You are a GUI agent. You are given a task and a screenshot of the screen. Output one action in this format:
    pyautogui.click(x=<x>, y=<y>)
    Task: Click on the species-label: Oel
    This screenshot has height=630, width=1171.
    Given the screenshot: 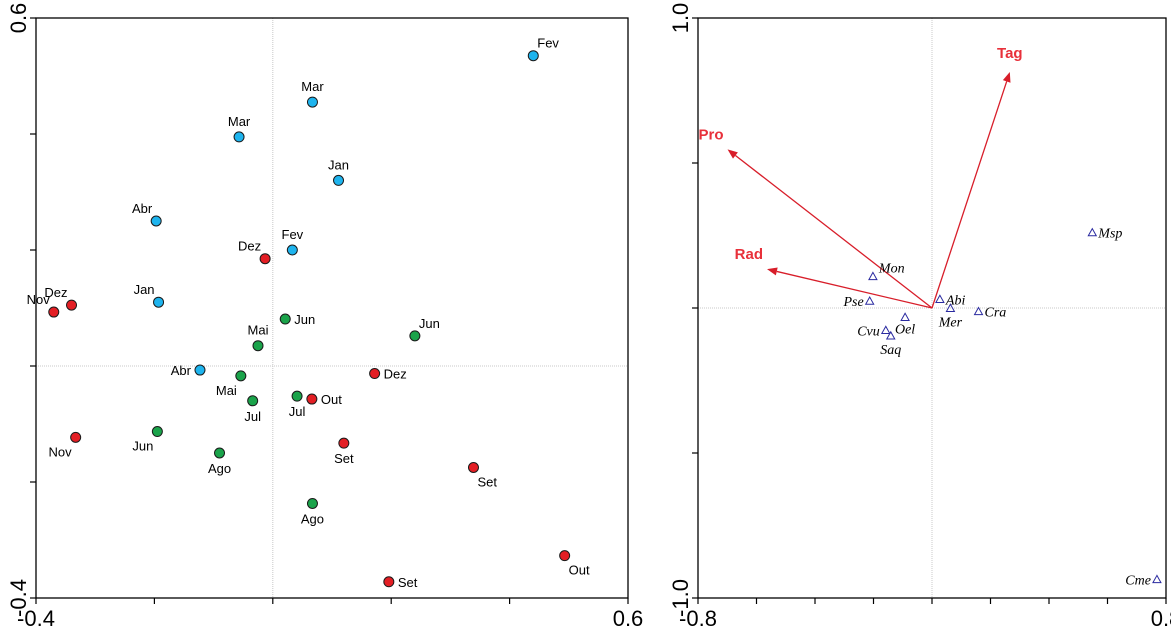 What is the action you would take?
    pyautogui.click(x=905, y=329)
    